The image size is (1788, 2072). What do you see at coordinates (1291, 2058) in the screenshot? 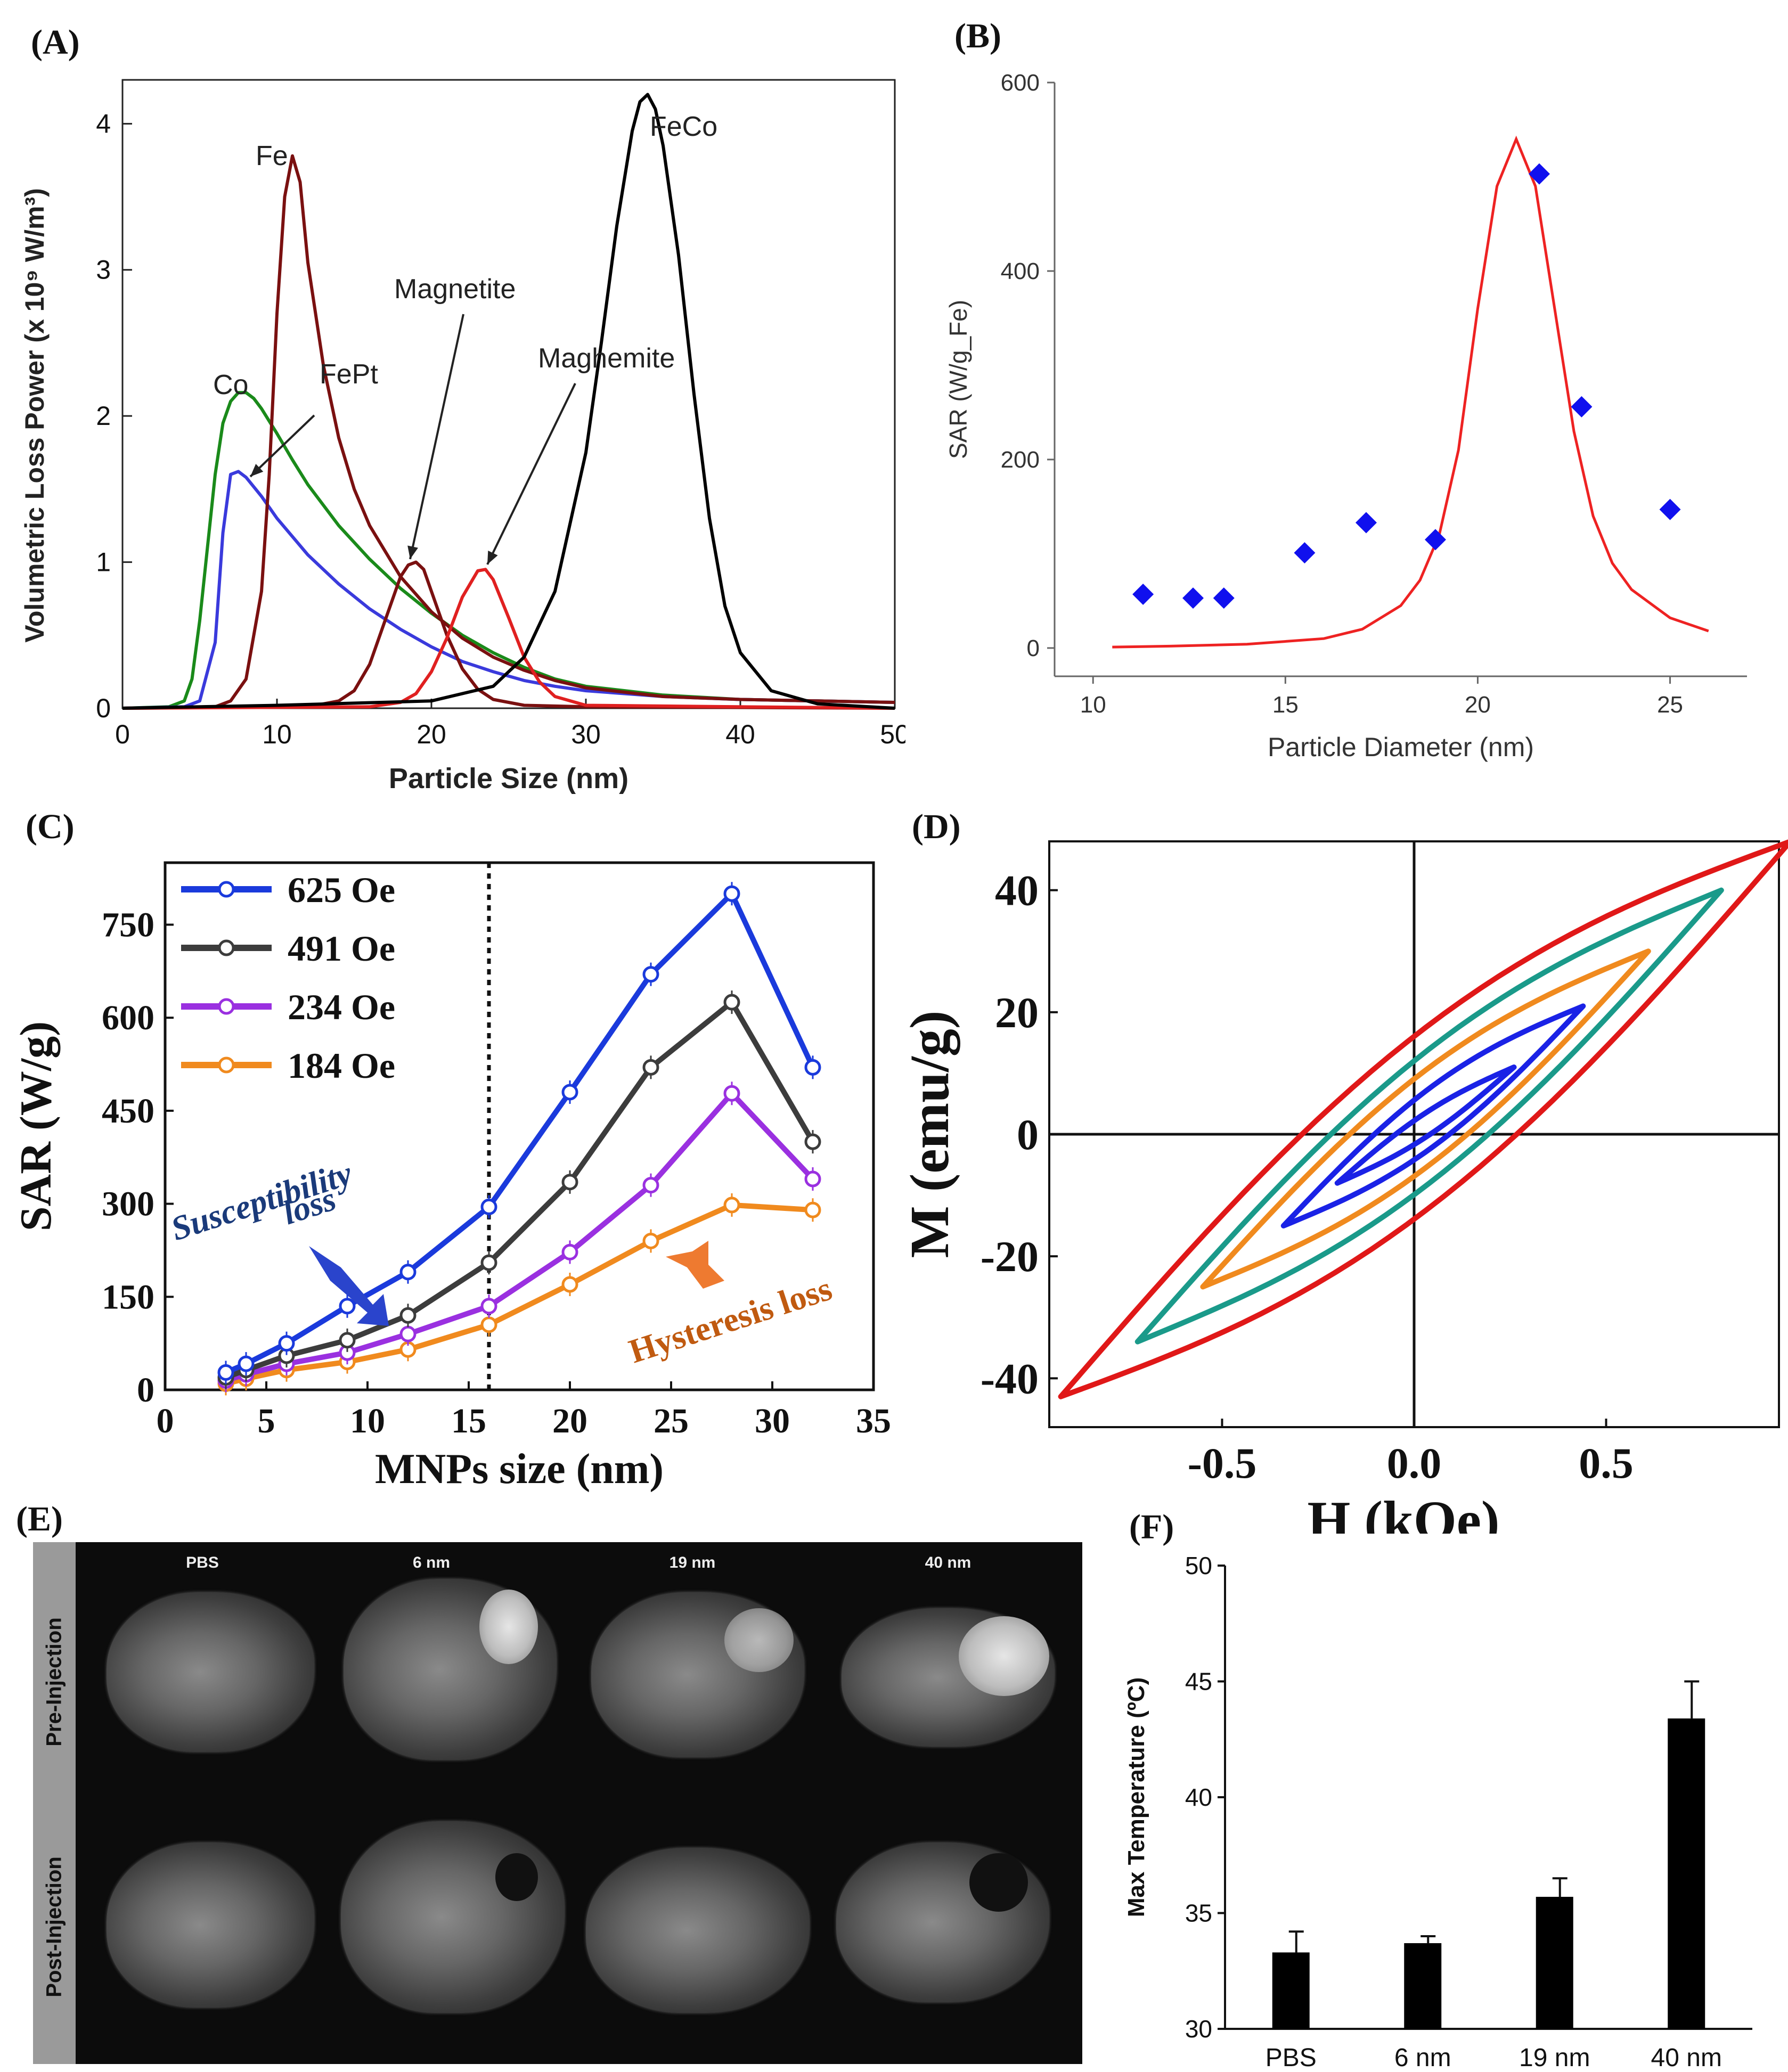
I see `x-tick-label: PBS` at bounding box center [1291, 2058].